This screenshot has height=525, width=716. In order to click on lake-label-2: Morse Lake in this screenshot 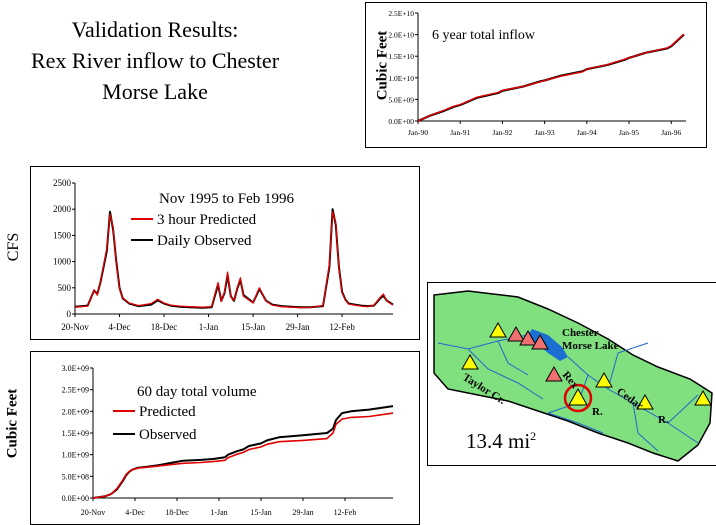, I will do `click(590, 346)`.